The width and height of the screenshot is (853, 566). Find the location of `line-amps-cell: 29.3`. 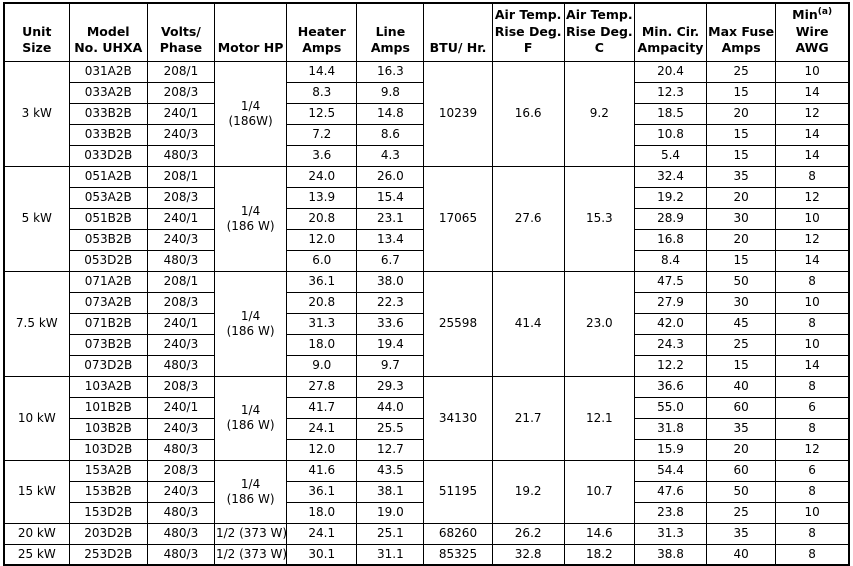

line-amps-cell: 29.3 is located at coordinates (390, 386).